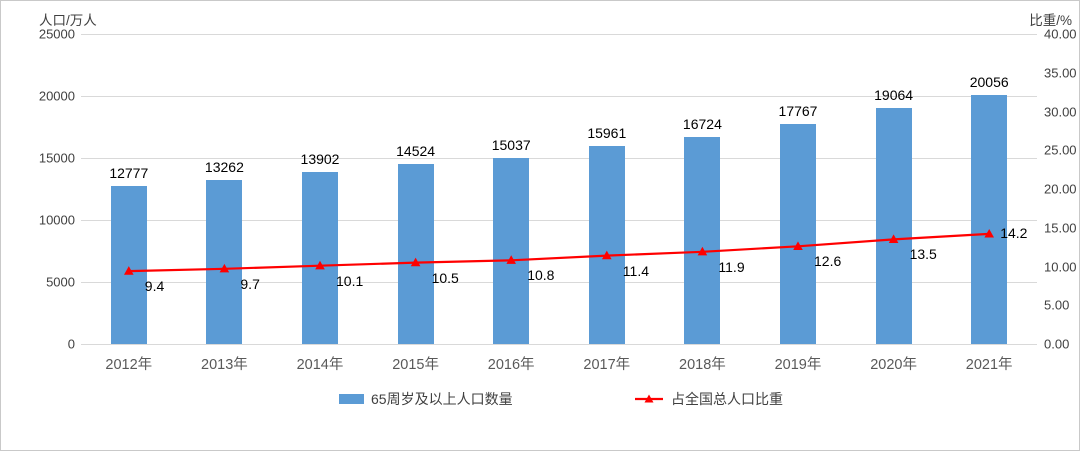 This screenshot has width=1080, height=451. Describe the element at coordinates (1060, 111) in the screenshot. I see `right-axis-tick-label: 30.00` at that location.